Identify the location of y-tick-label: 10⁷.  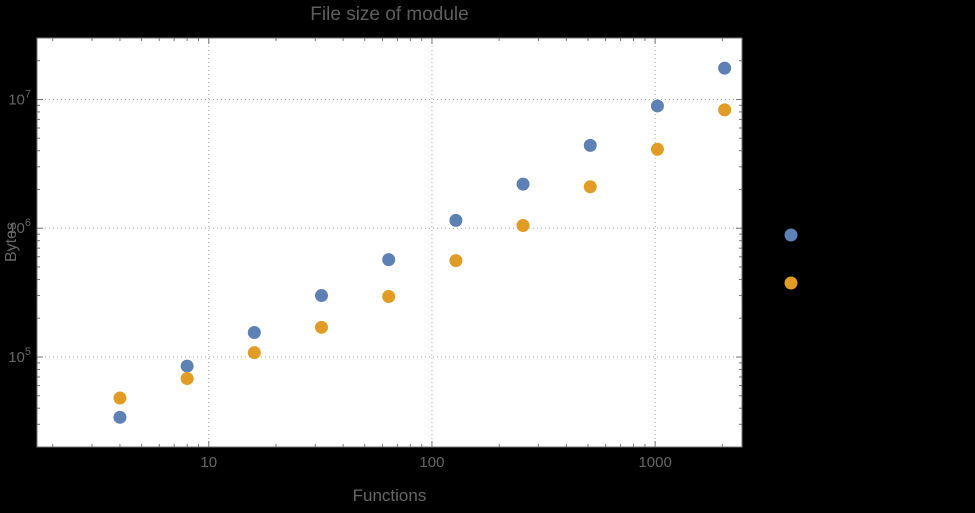
(19, 98).